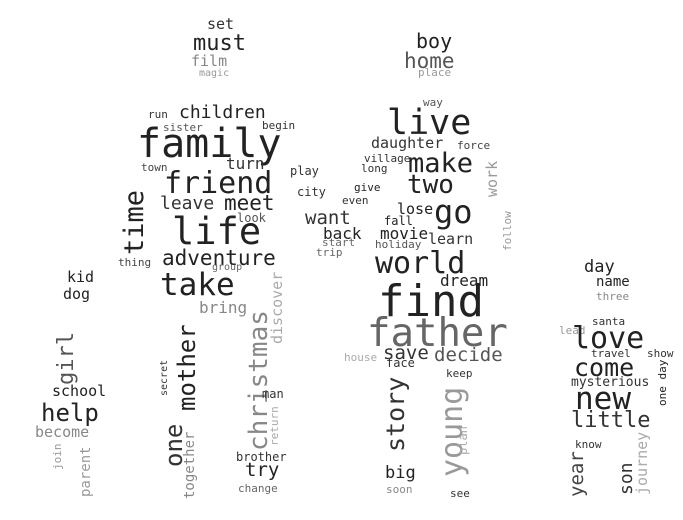 This screenshot has height=520, width=683. I want to click on word-live: live, so click(429, 123).